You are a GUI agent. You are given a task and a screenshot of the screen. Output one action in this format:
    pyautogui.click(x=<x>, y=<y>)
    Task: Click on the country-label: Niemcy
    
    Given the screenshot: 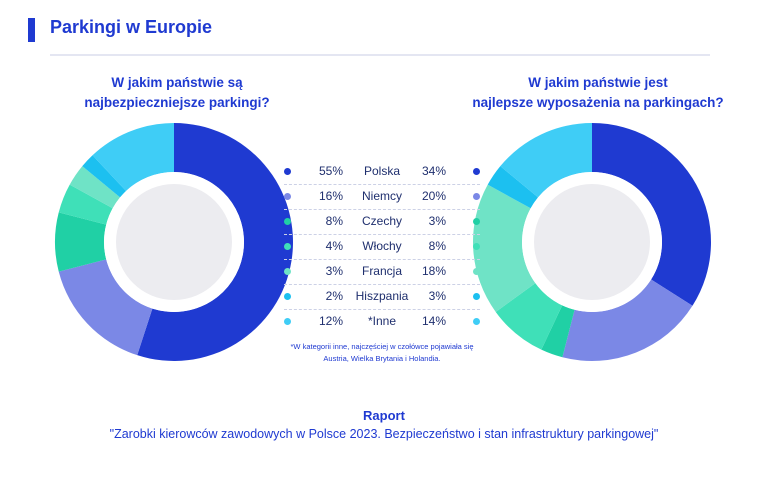 What is the action you would take?
    pyautogui.click(x=381, y=196)
    